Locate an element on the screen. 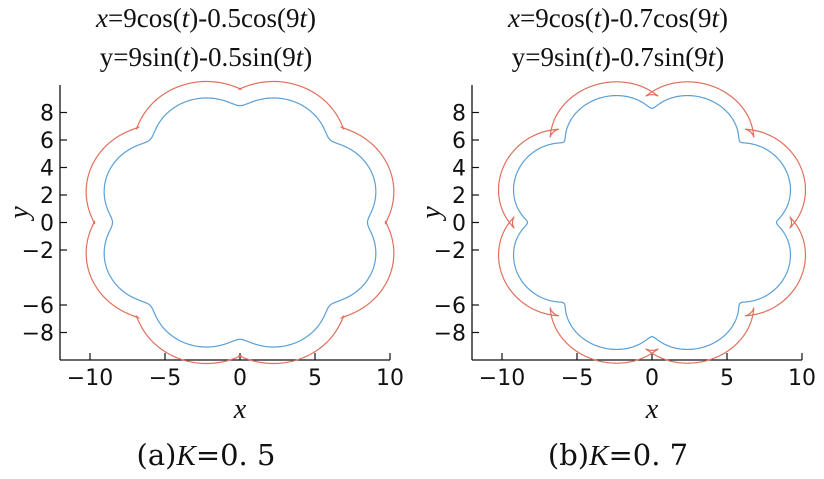 This screenshot has height=479, width=824. equation-y: y=9sin(t)-0.5sin(9t) is located at coordinates (206, 57).